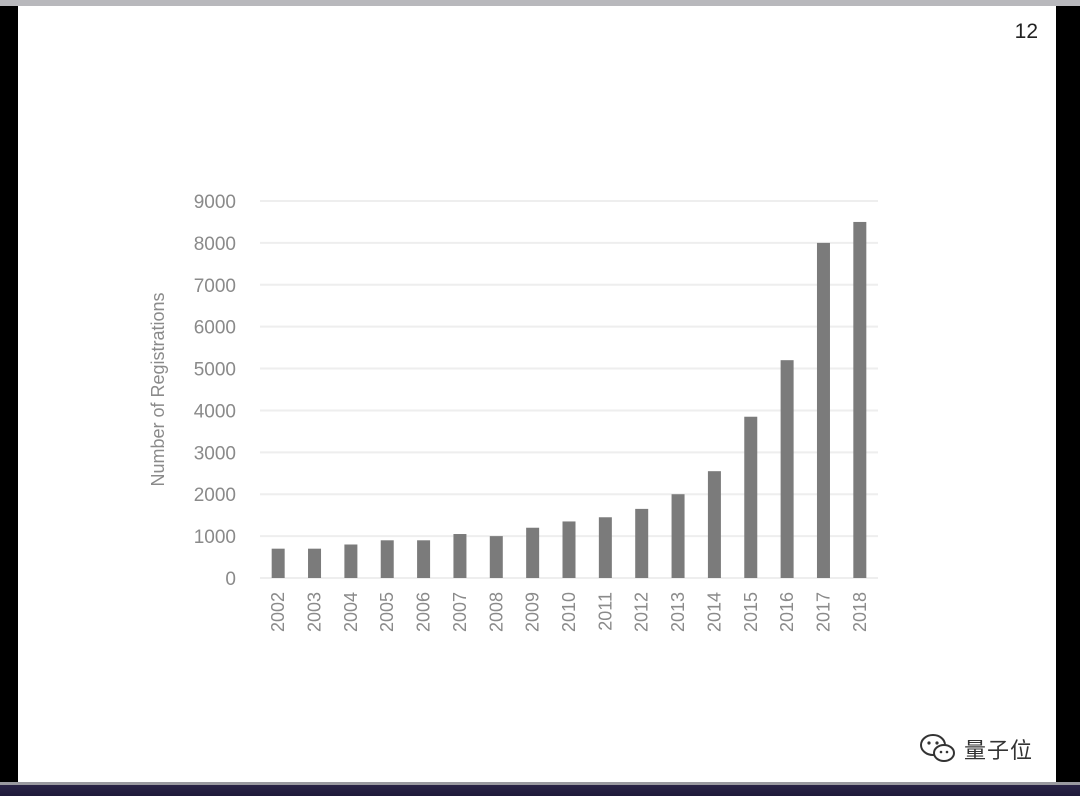  Describe the element at coordinates (215, 286) in the screenshot. I see `y-tick-label: 7000` at that location.